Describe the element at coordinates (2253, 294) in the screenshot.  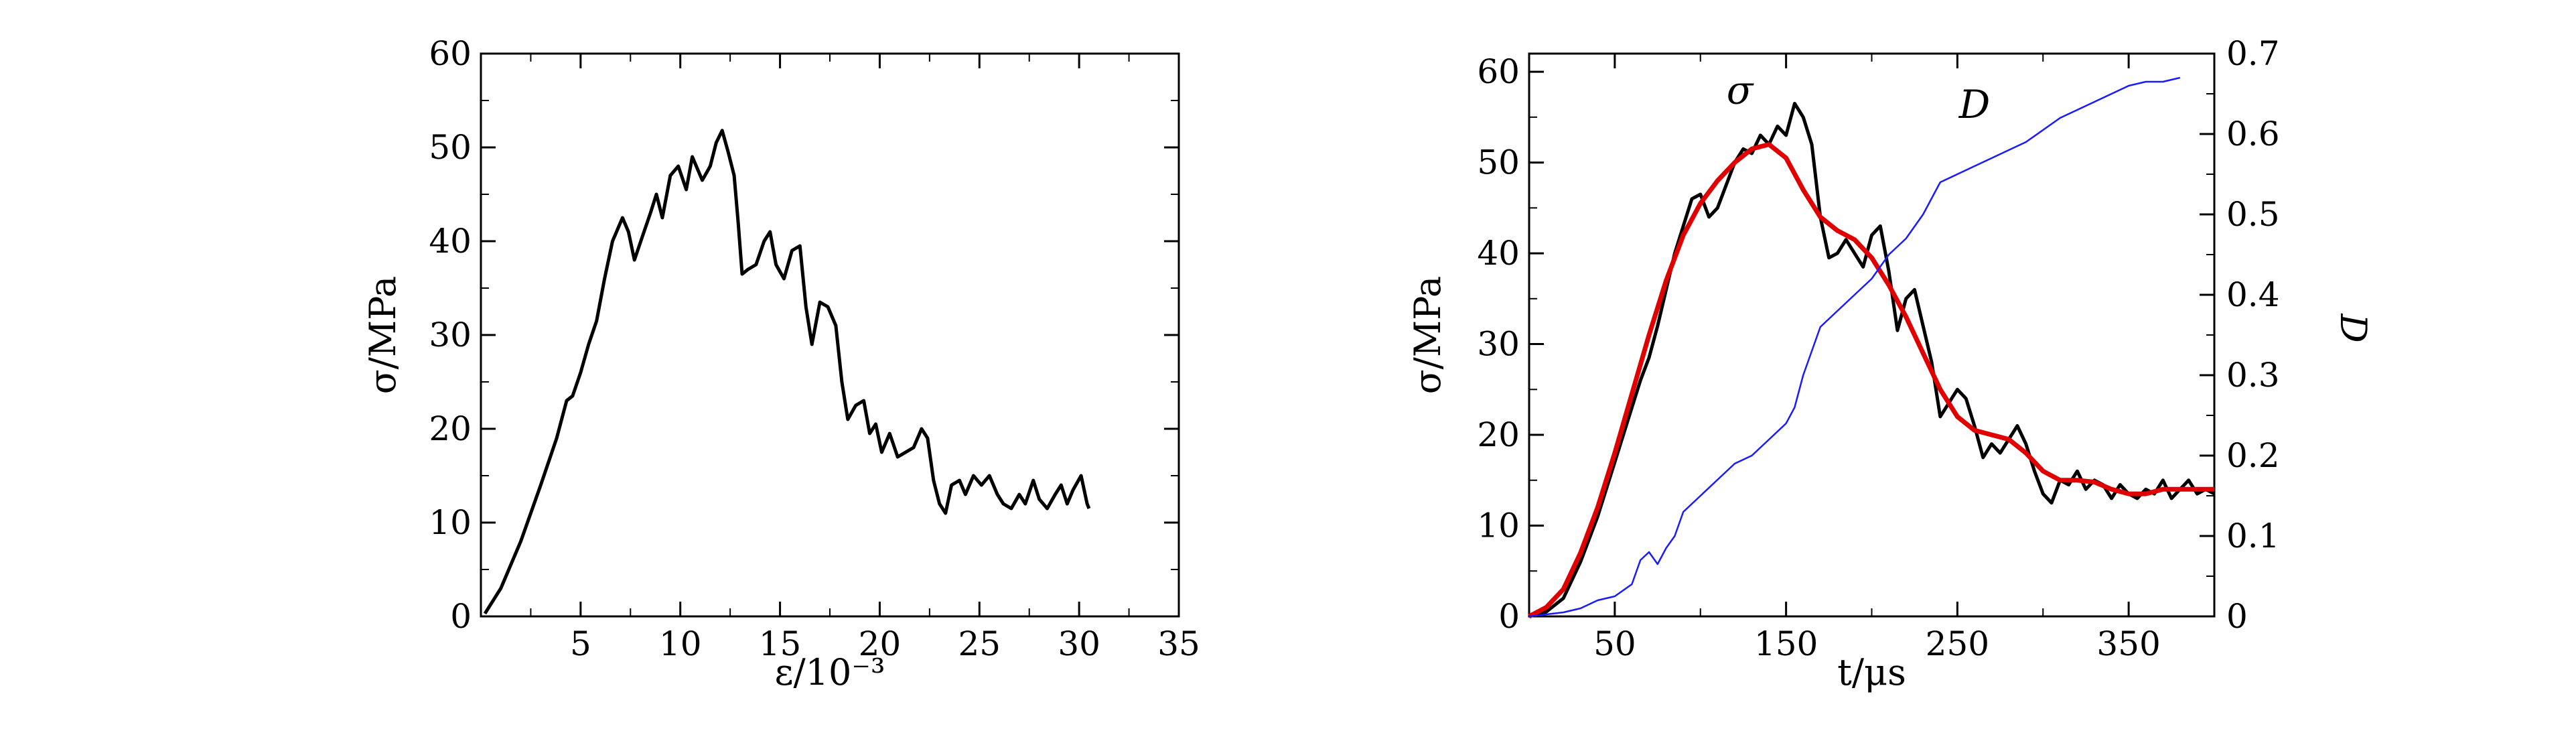
I see `c1-y2-tick-label: 0.4` at that location.